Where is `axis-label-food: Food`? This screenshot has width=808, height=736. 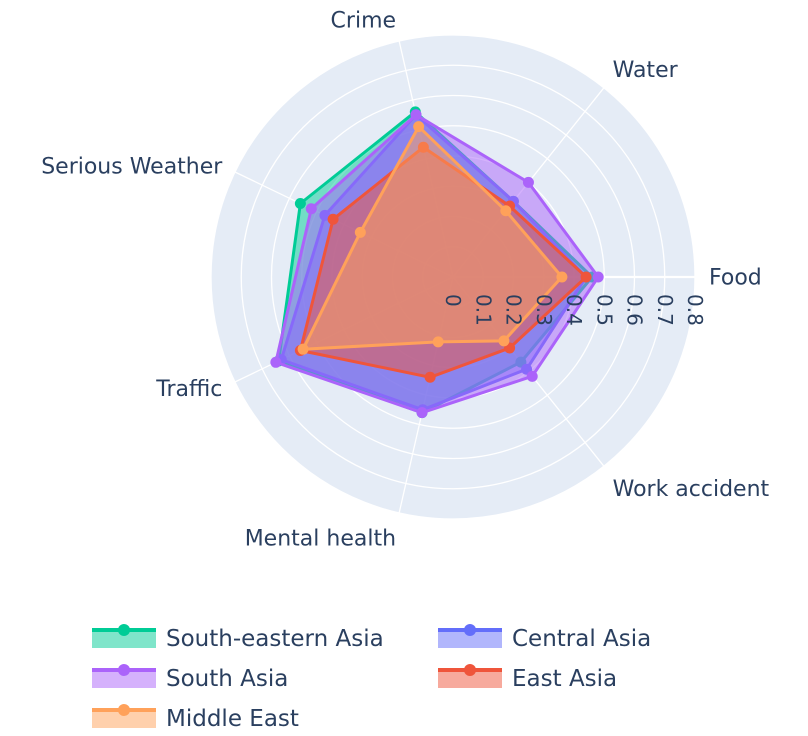 axis-label-food: Food is located at coordinates (735, 278).